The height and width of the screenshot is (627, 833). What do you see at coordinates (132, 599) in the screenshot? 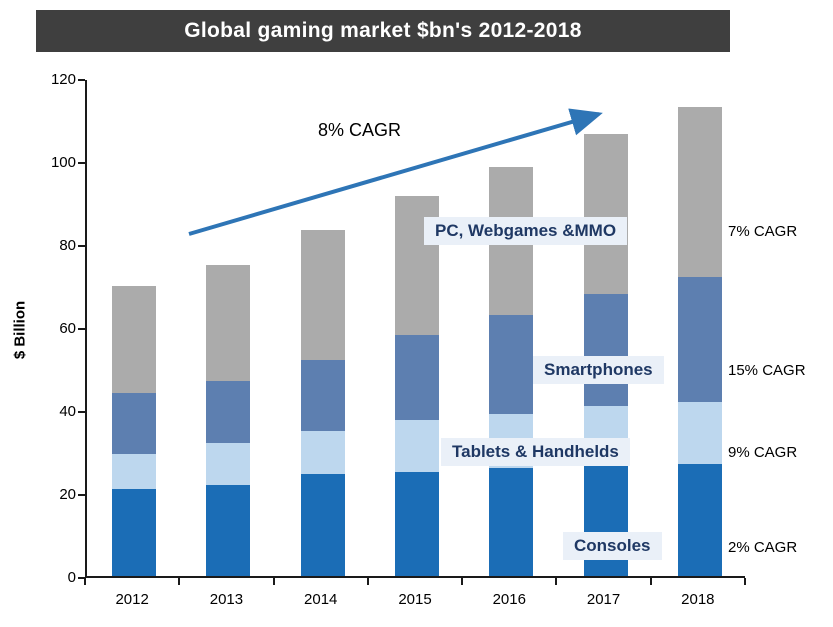
I see `x-tick-label: 2012` at bounding box center [132, 599].